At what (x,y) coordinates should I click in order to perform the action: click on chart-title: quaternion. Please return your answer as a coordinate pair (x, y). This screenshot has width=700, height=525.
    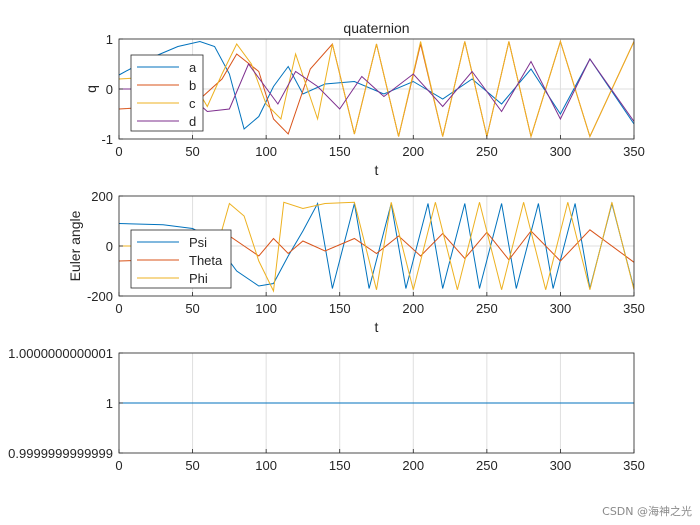
    Looking at the image, I should click on (376, 28).